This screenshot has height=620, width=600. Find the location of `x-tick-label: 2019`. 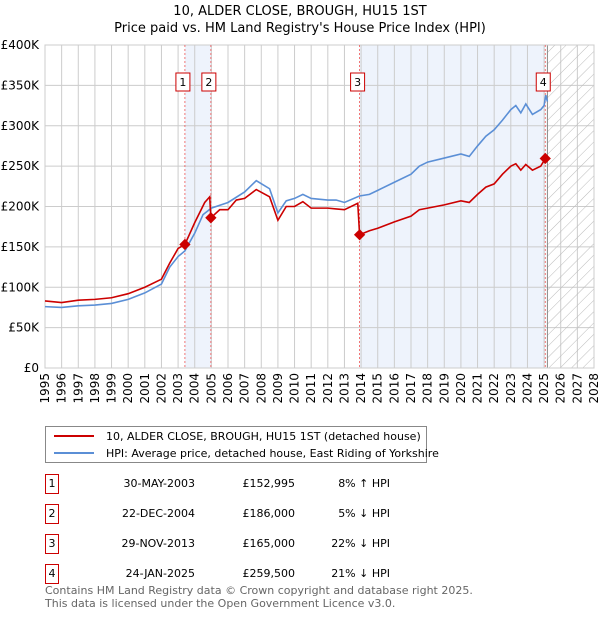

x-tick-label: 2019 is located at coordinates (444, 388).